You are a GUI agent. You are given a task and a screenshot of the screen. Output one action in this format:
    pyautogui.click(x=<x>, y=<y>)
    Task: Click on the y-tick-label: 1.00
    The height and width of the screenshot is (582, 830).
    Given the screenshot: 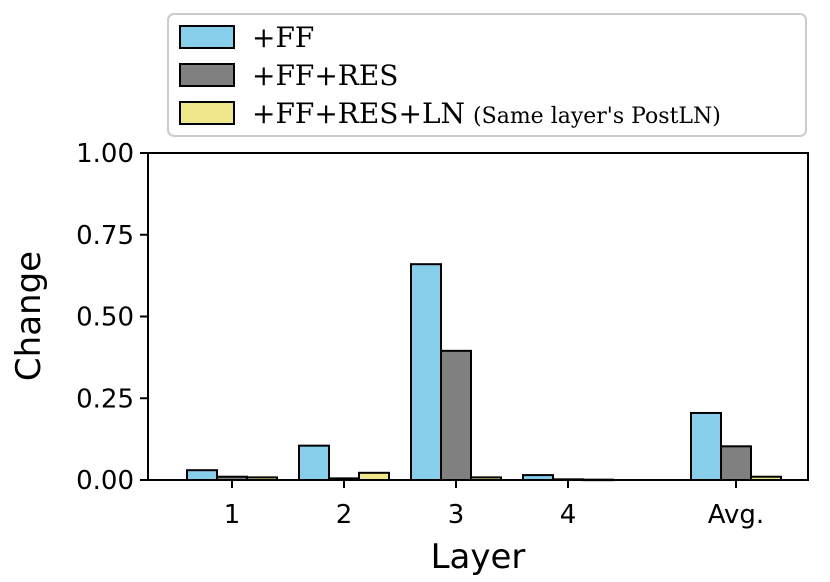 What is the action you would take?
    pyautogui.click(x=105, y=154)
    